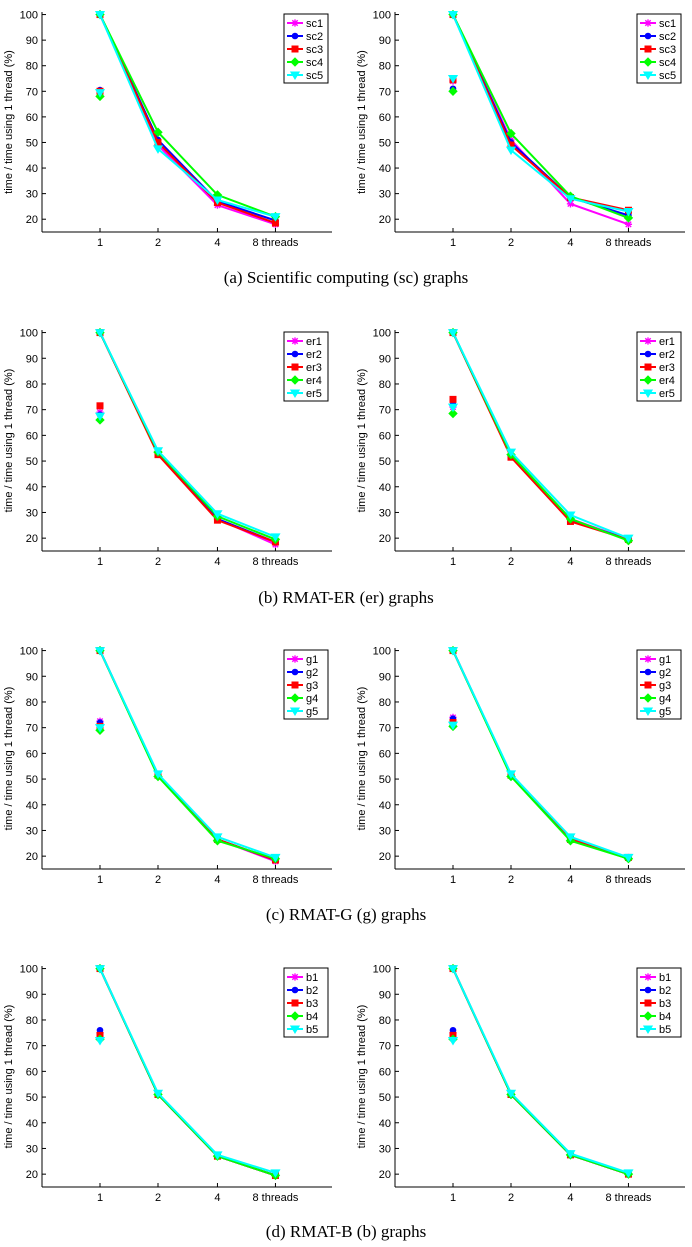 The width and height of the screenshot is (692, 1247). I want to click on legend-marker-g4, so click(648, 698).